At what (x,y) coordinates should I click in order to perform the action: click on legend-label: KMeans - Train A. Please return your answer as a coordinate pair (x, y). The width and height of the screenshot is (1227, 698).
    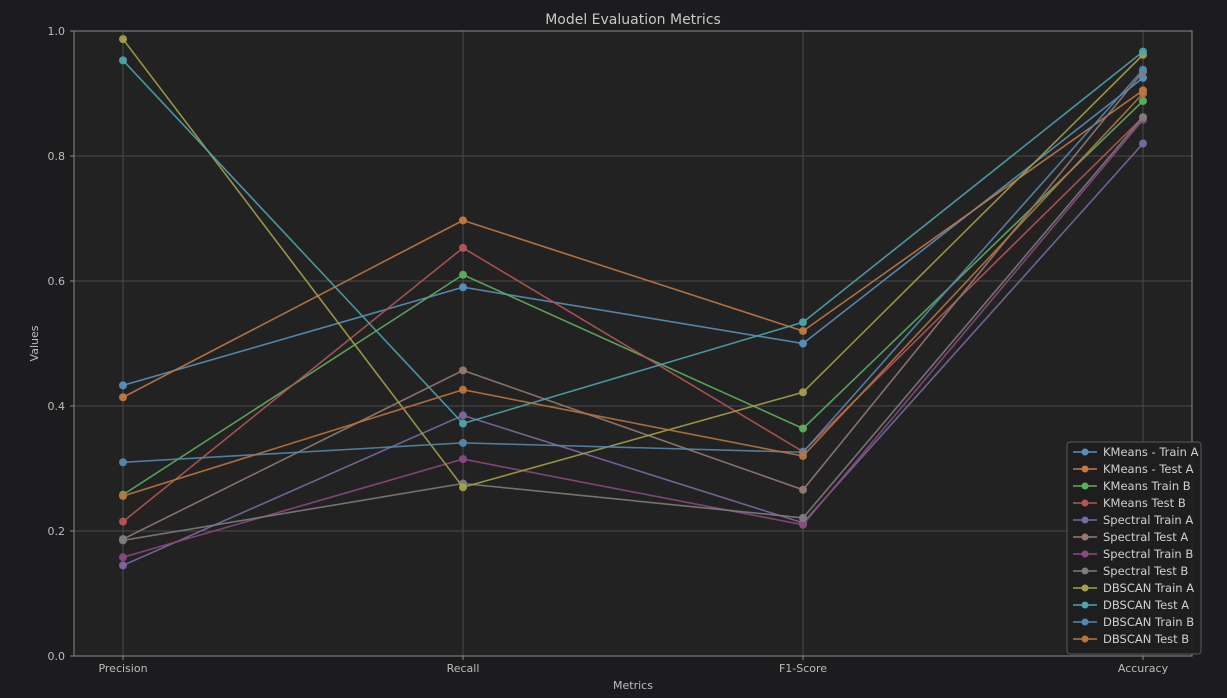
    Looking at the image, I should click on (1151, 452).